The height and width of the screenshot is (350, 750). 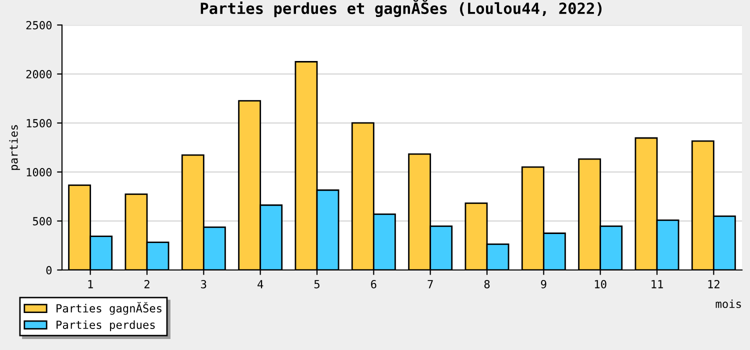 I want to click on x-tick-label: 4, so click(x=261, y=284).